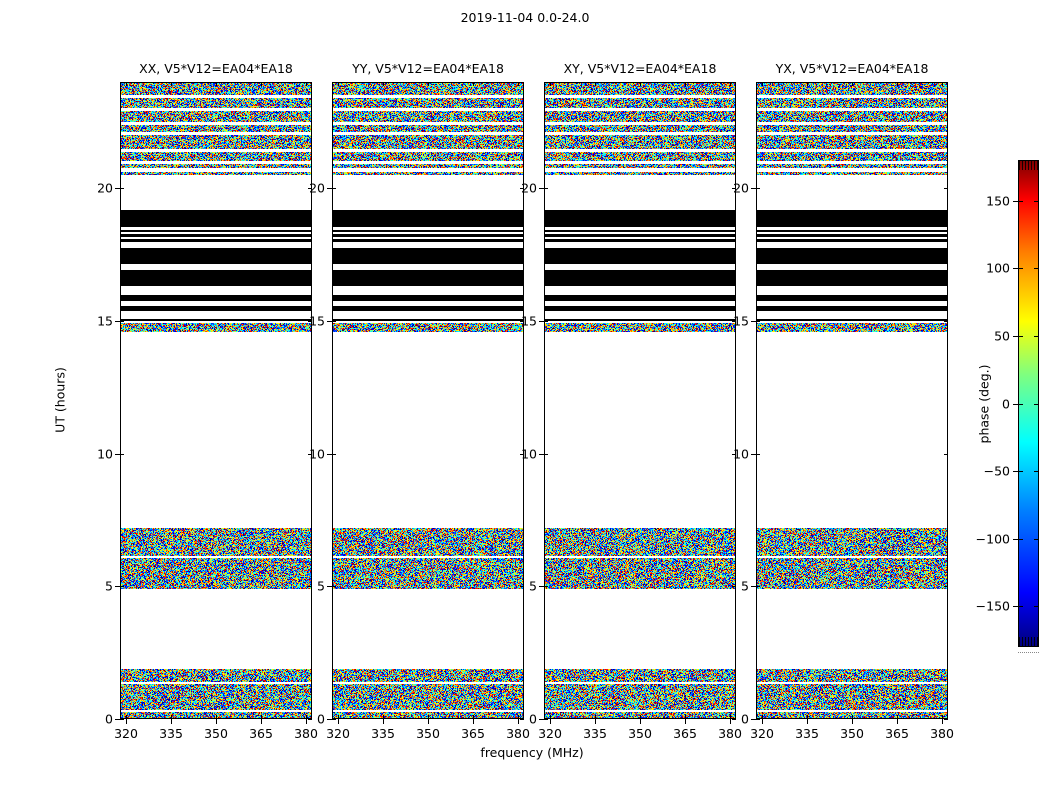 The height and width of the screenshot is (800, 1050). Describe the element at coordinates (1028, 165) in the screenshot. I see `colorbar-extend-top` at that location.